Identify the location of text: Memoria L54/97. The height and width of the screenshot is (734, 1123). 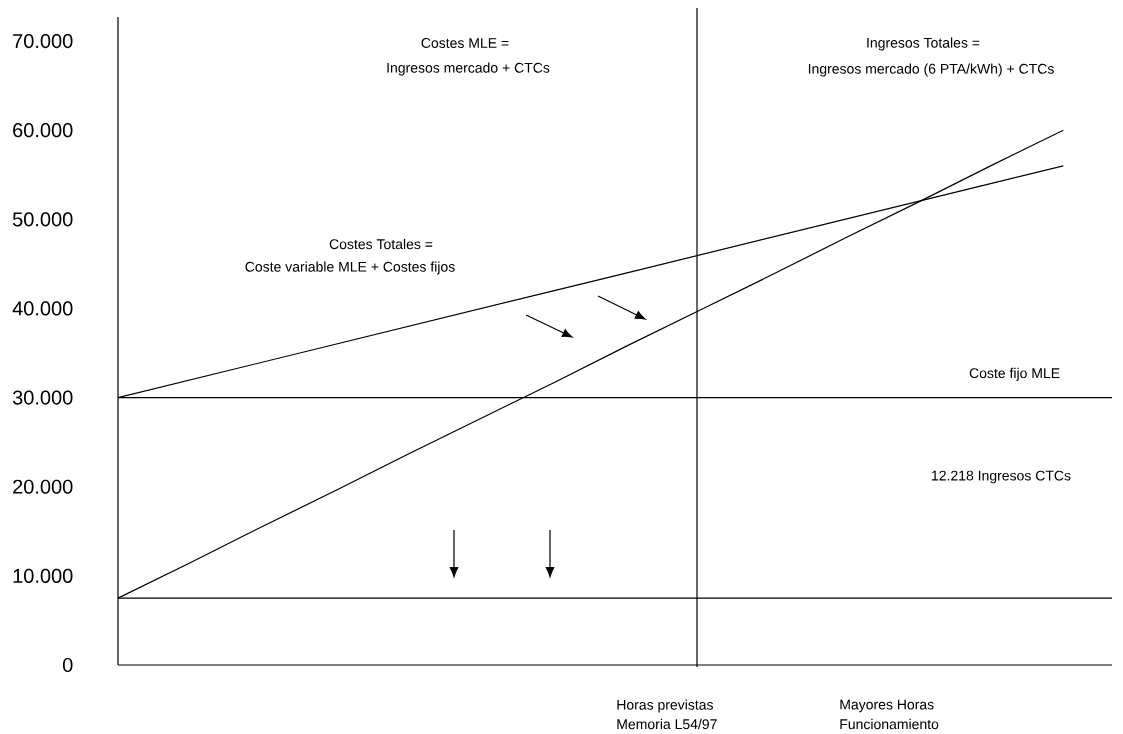
(667, 724).